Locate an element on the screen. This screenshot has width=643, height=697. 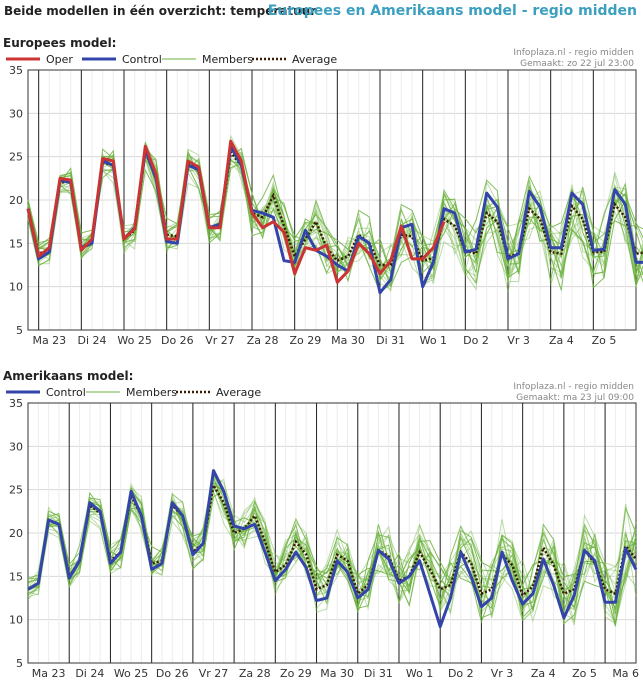
made-label: Gemaakt: ma 23 jul 09:00 is located at coordinates (575, 398).